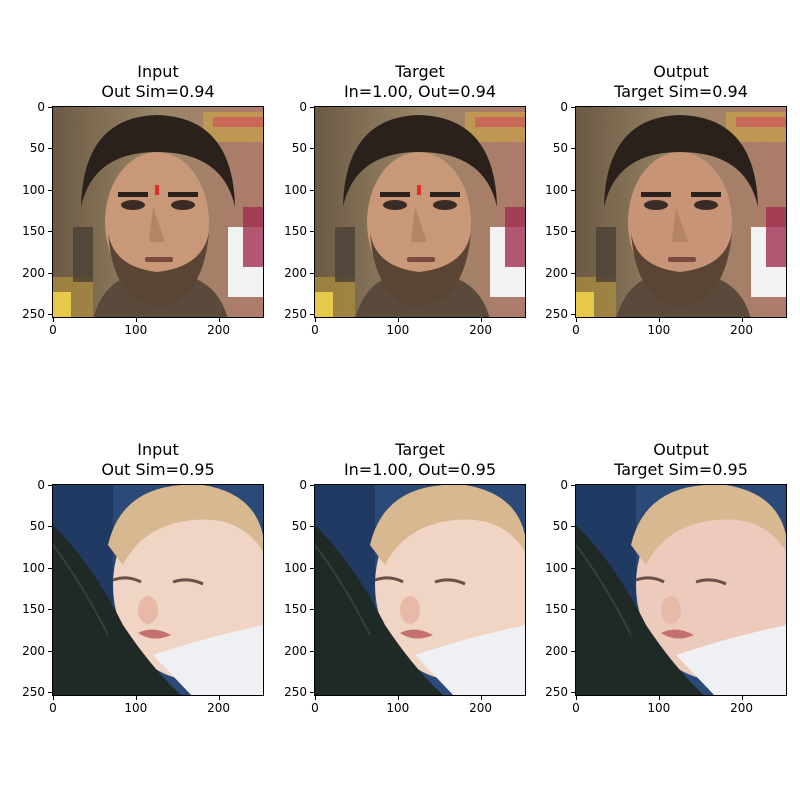  I want to click on panel-title-line2: In=1.00, Out=0.94, so click(420, 91).